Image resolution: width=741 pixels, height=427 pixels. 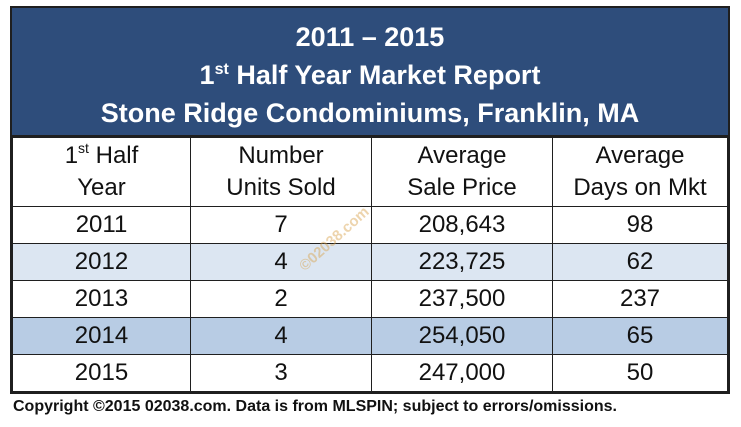 What do you see at coordinates (384, 75) in the screenshot?
I see `header-title-text: Half Year Market Report` at bounding box center [384, 75].